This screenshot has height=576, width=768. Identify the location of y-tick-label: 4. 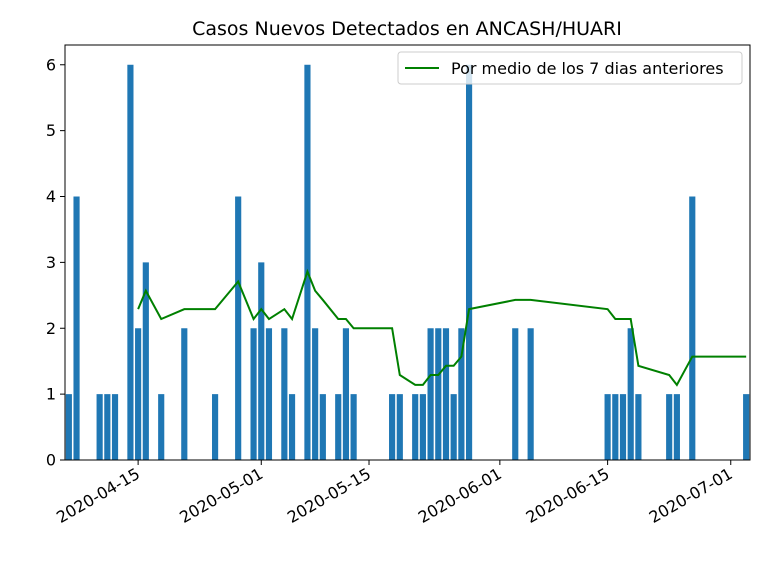
(51, 196).